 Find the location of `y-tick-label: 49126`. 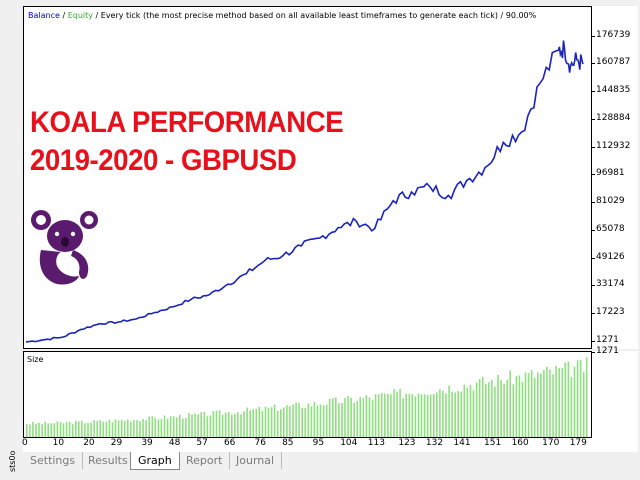

y-tick-label: 49126 is located at coordinates (608, 256).